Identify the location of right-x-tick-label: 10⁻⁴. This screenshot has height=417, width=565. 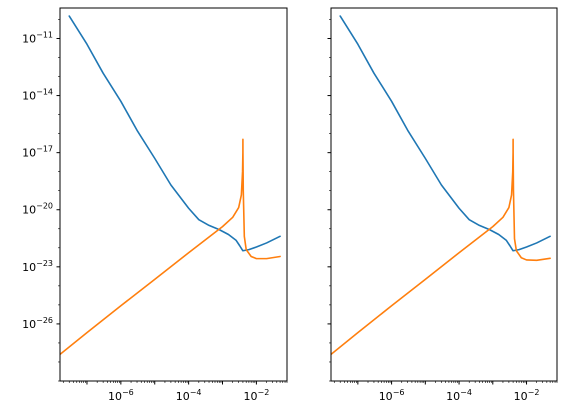
(459, 395).